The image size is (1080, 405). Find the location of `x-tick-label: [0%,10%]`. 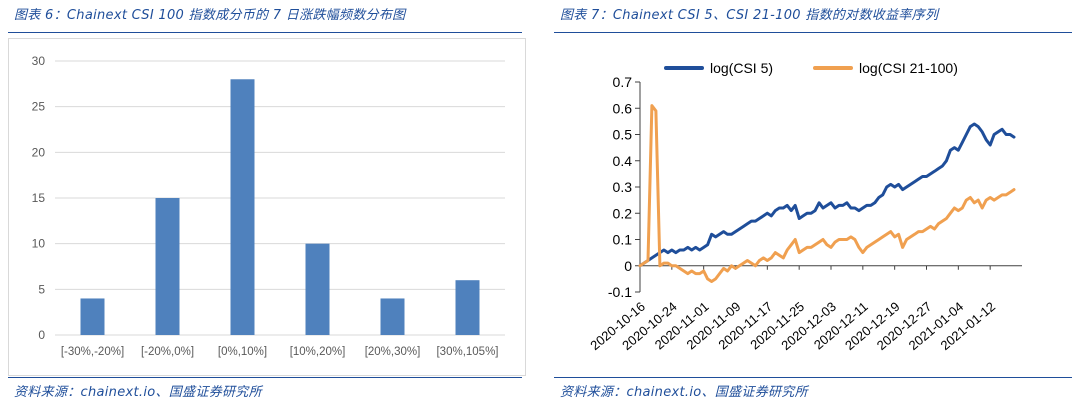

x-tick-label: [0%,10%] is located at coordinates (242, 352).